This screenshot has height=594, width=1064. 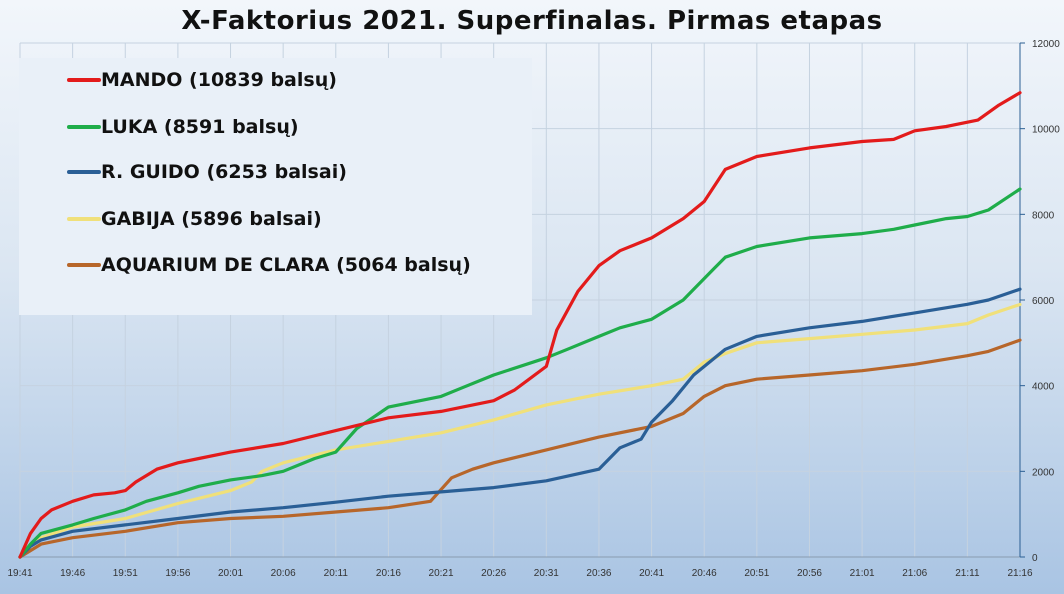 What do you see at coordinates (1046, 44) in the screenshot?
I see `y-tick-label: 12000` at bounding box center [1046, 44].